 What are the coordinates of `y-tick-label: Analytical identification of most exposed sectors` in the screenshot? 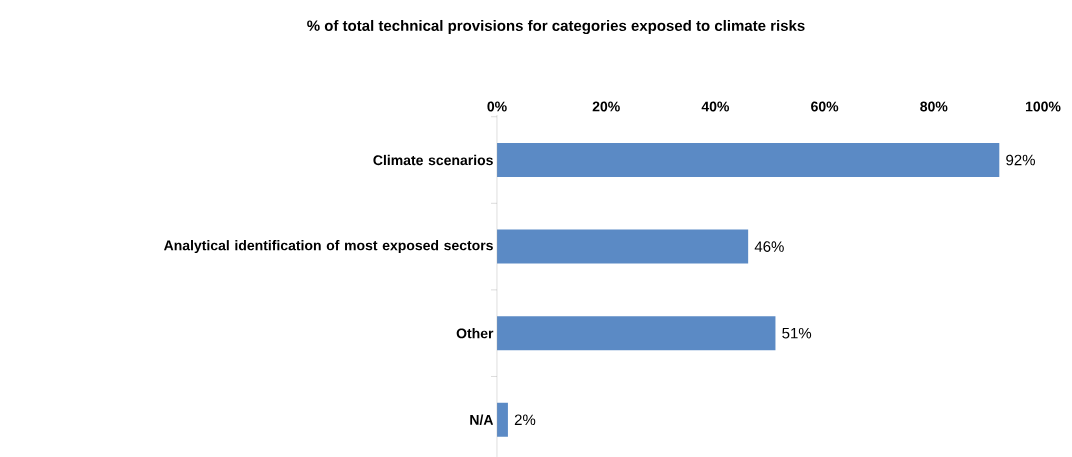 It's located at (328, 247).